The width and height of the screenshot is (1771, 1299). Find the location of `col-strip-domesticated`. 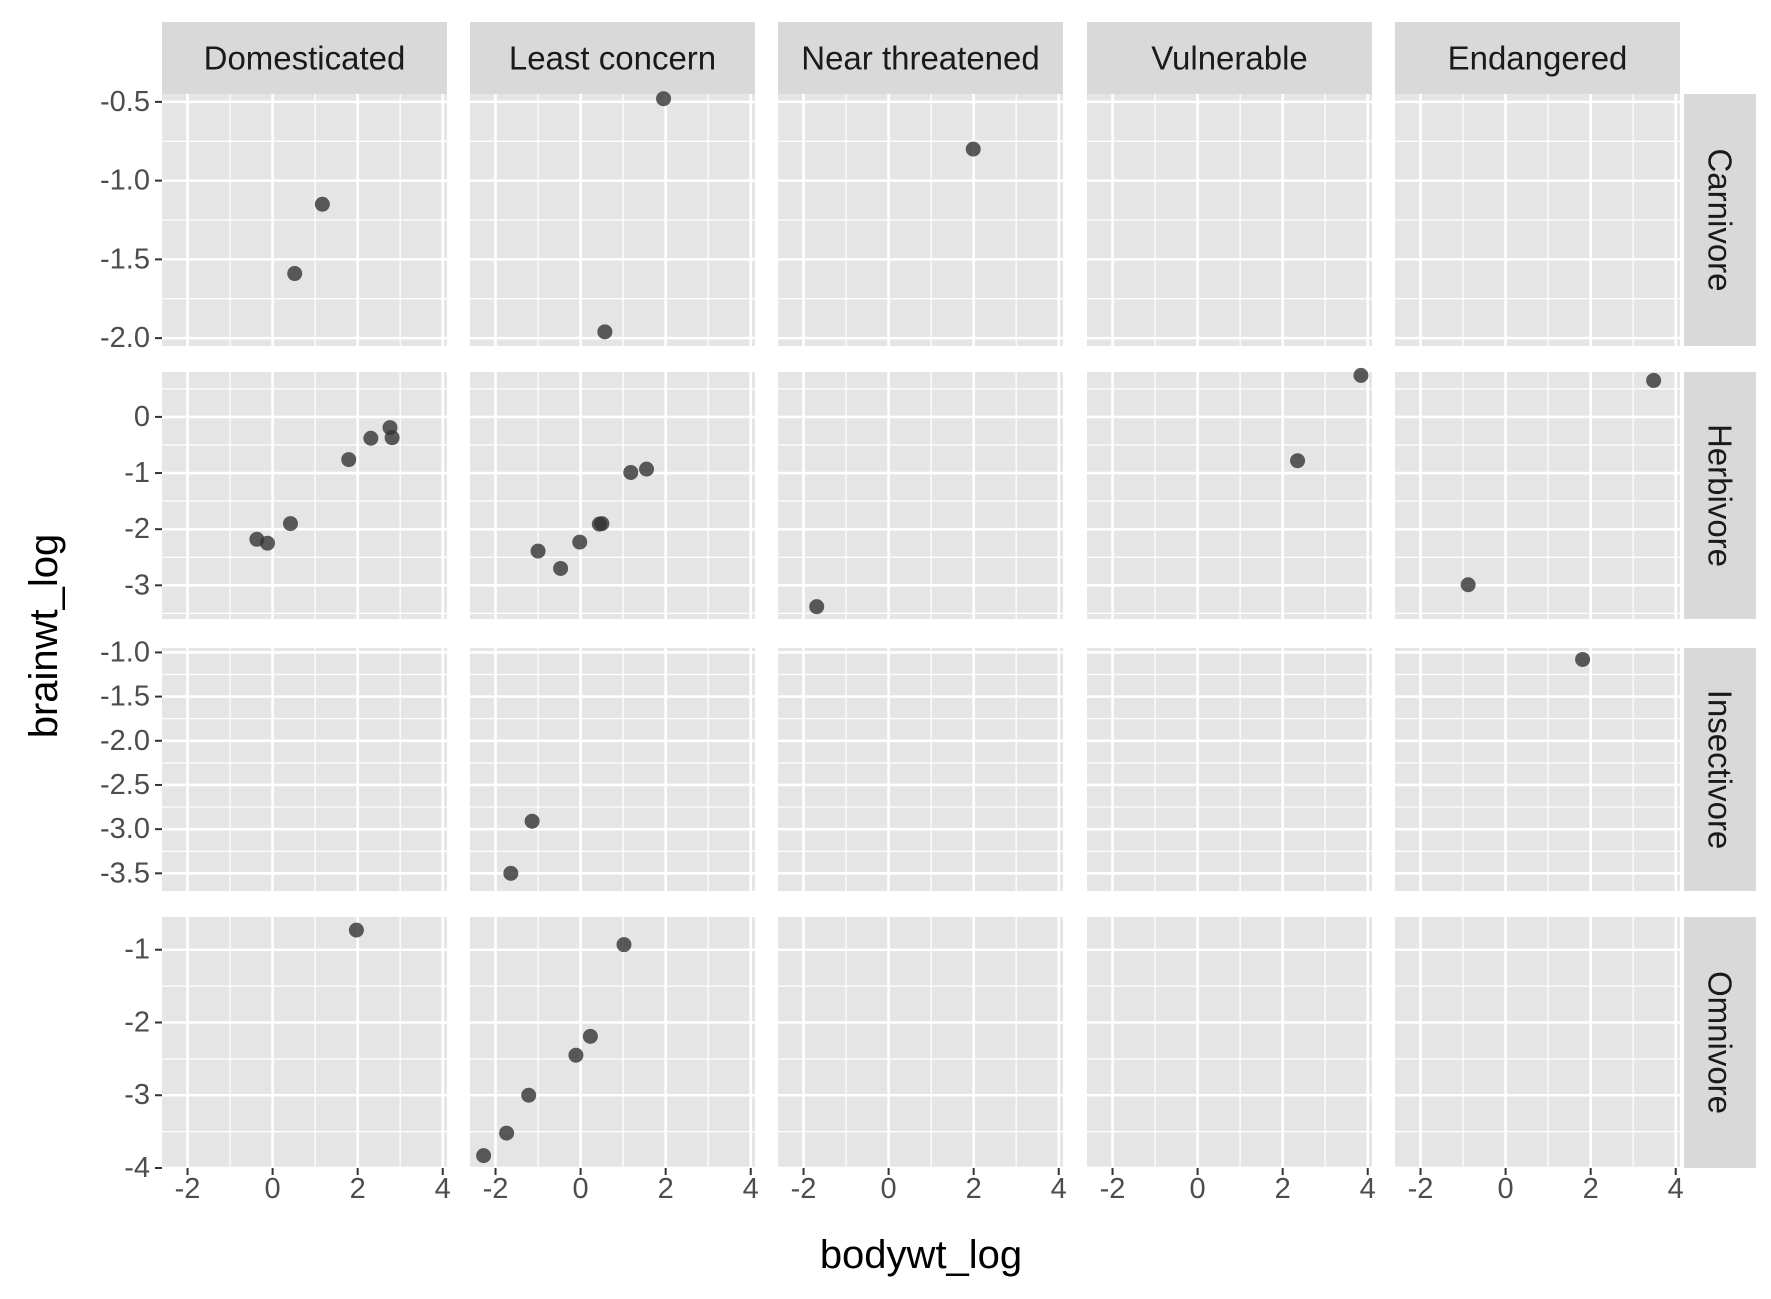

col-strip-domesticated is located at coordinates (304, 58).